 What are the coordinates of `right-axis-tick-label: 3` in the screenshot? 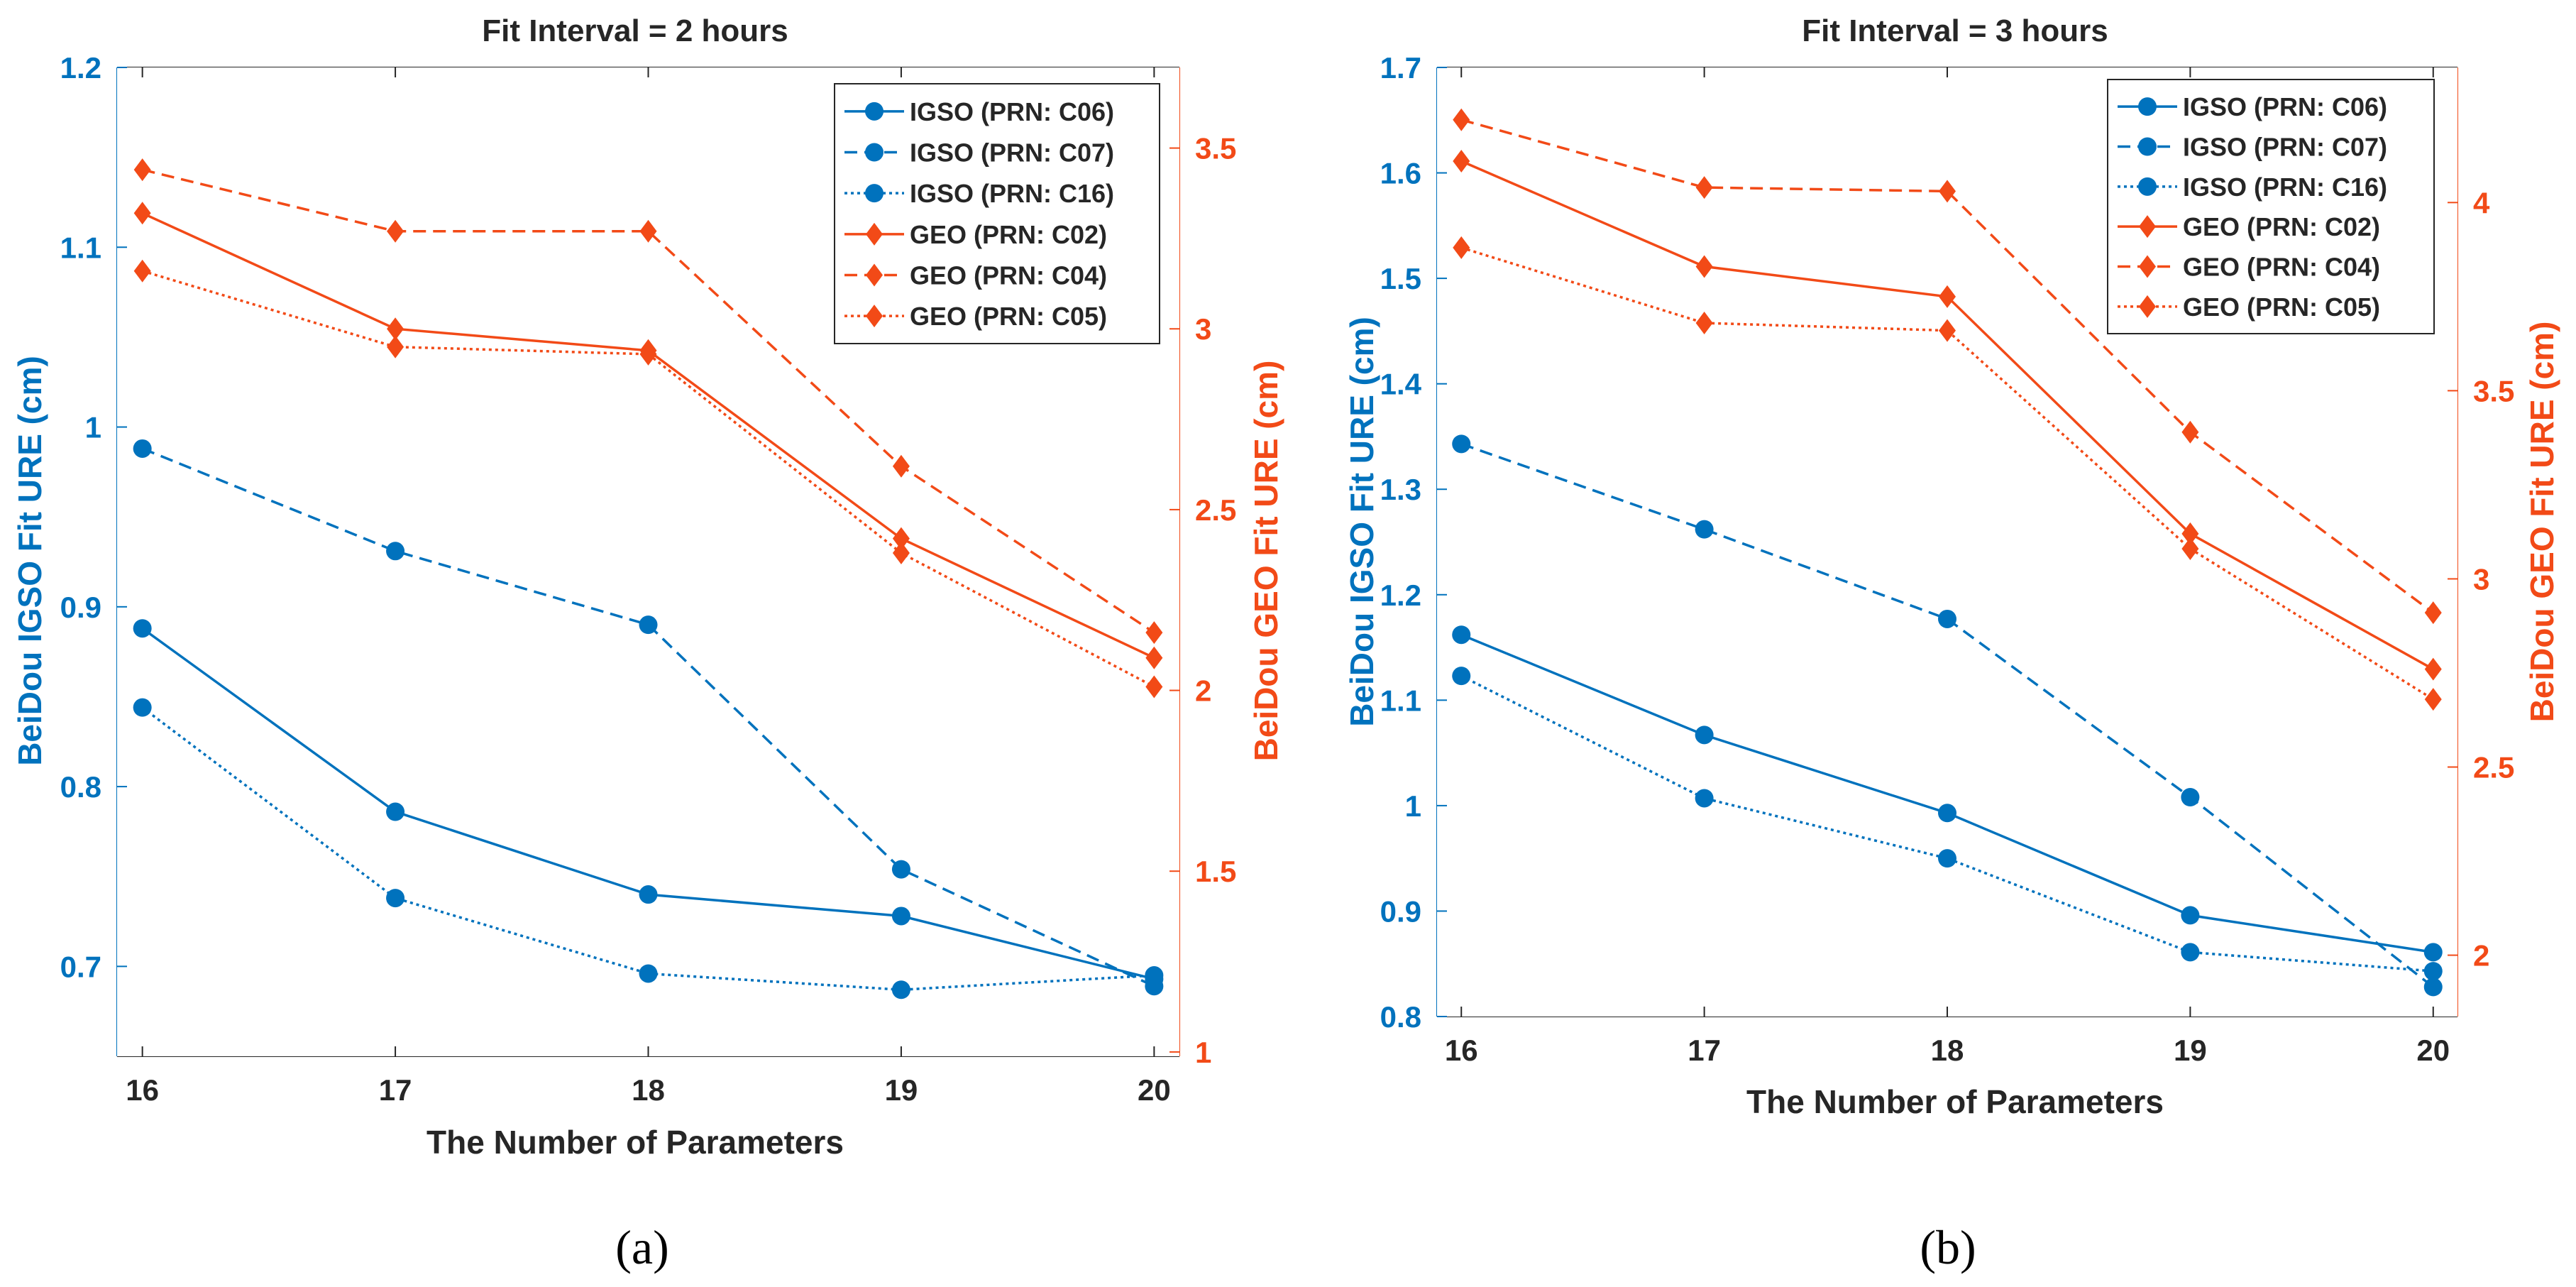 It's located at (2481, 579).